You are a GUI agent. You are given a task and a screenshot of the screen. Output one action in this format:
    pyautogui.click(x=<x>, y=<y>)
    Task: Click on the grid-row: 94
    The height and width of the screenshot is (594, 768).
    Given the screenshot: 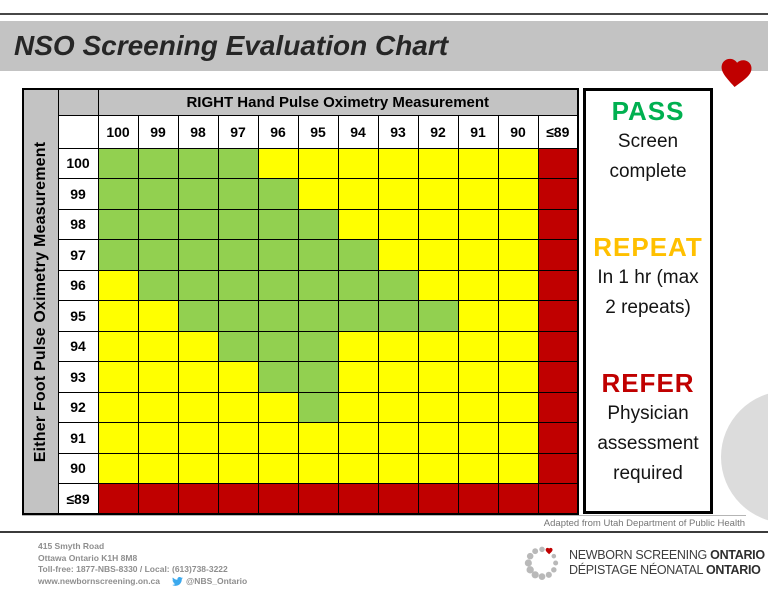 What is the action you would take?
    pyautogui.click(x=301, y=346)
    